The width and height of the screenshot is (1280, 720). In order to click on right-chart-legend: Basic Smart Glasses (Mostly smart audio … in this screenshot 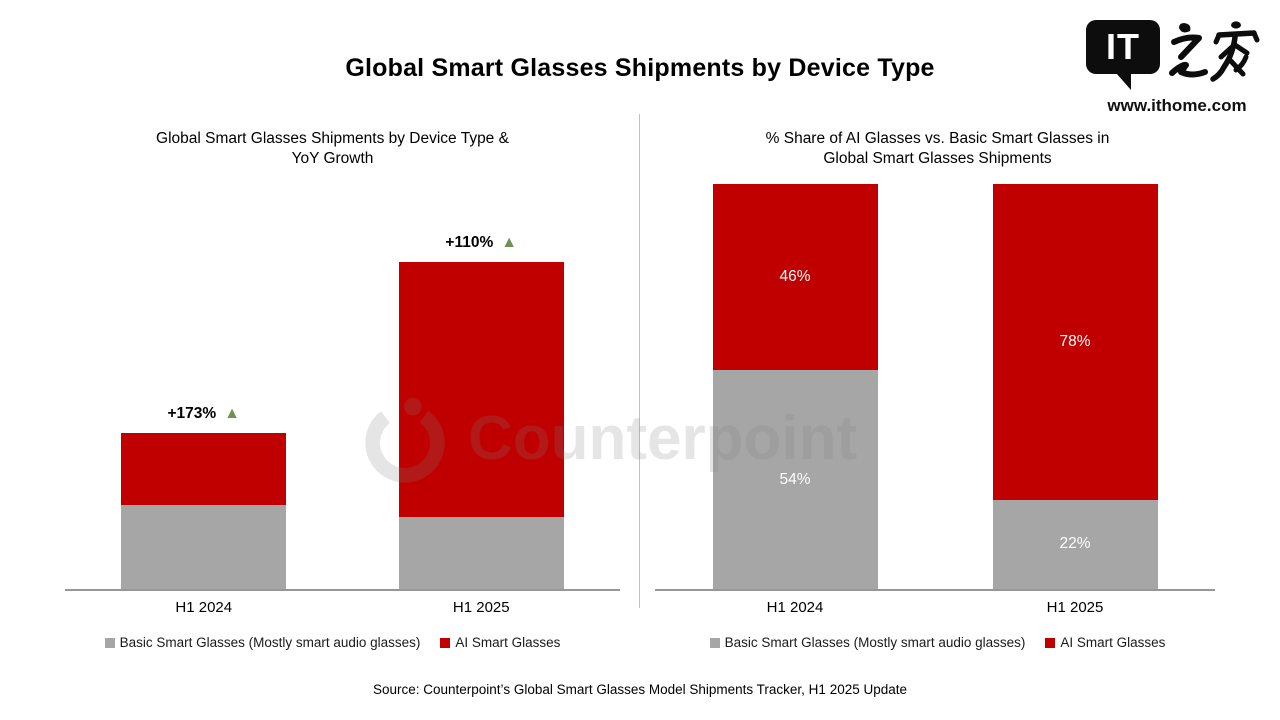, I will do `click(937, 642)`.